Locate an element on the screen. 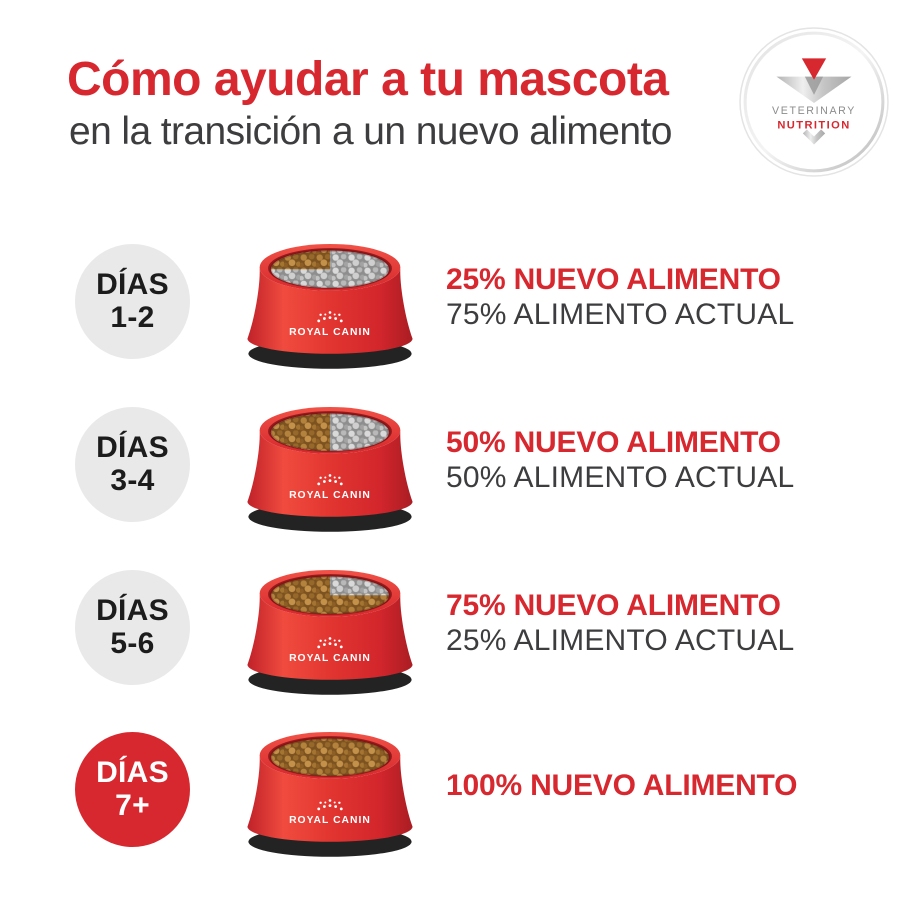  page-subtitle: en la transición a un nuevo alimento is located at coordinates (370, 131).